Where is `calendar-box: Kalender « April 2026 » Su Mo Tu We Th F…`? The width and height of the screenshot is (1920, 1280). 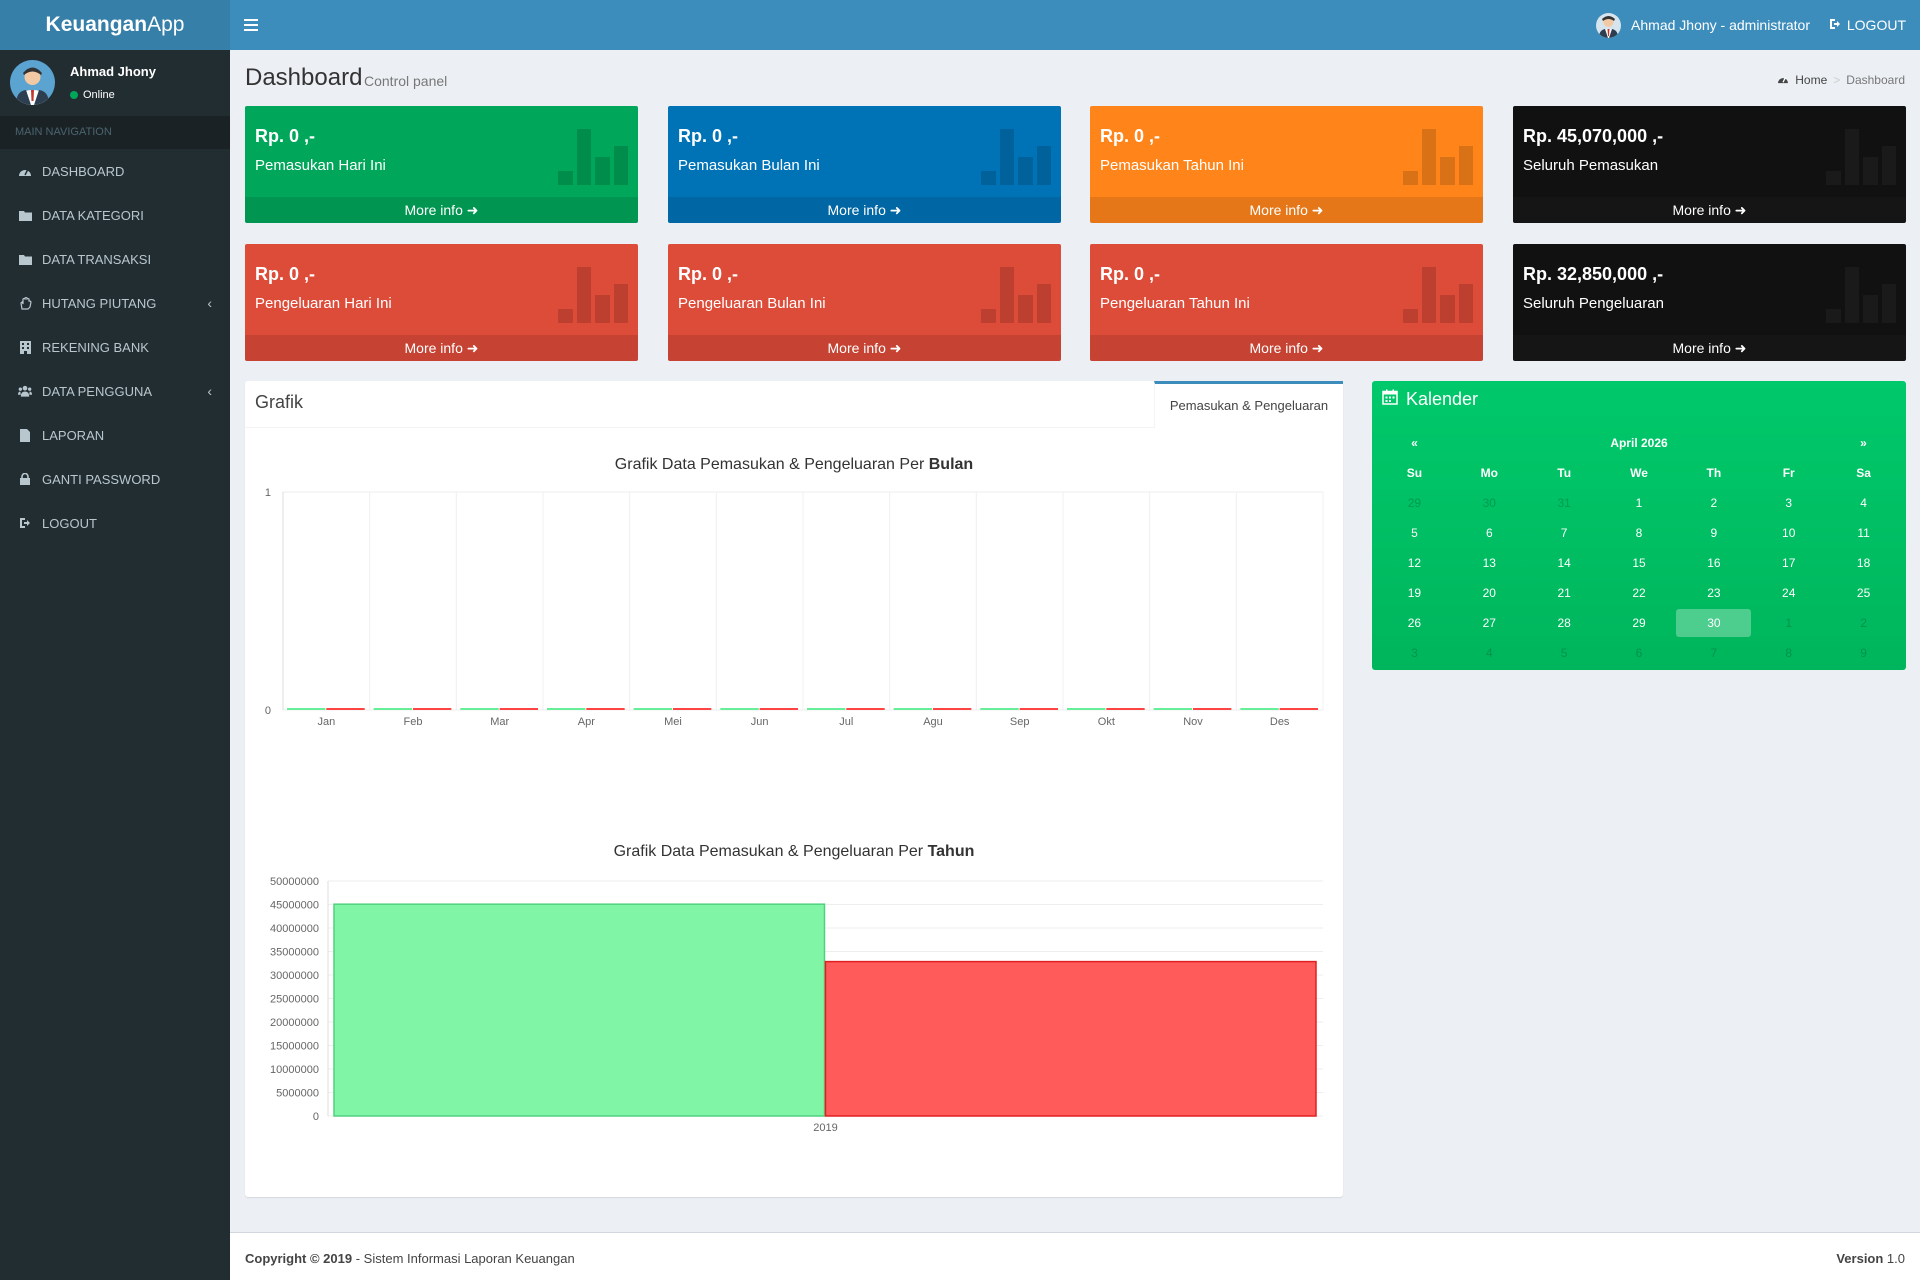 calendar-box: Kalender « April 2026 » Su Mo Tu We Th F… is located at coordinates (1639, 525).